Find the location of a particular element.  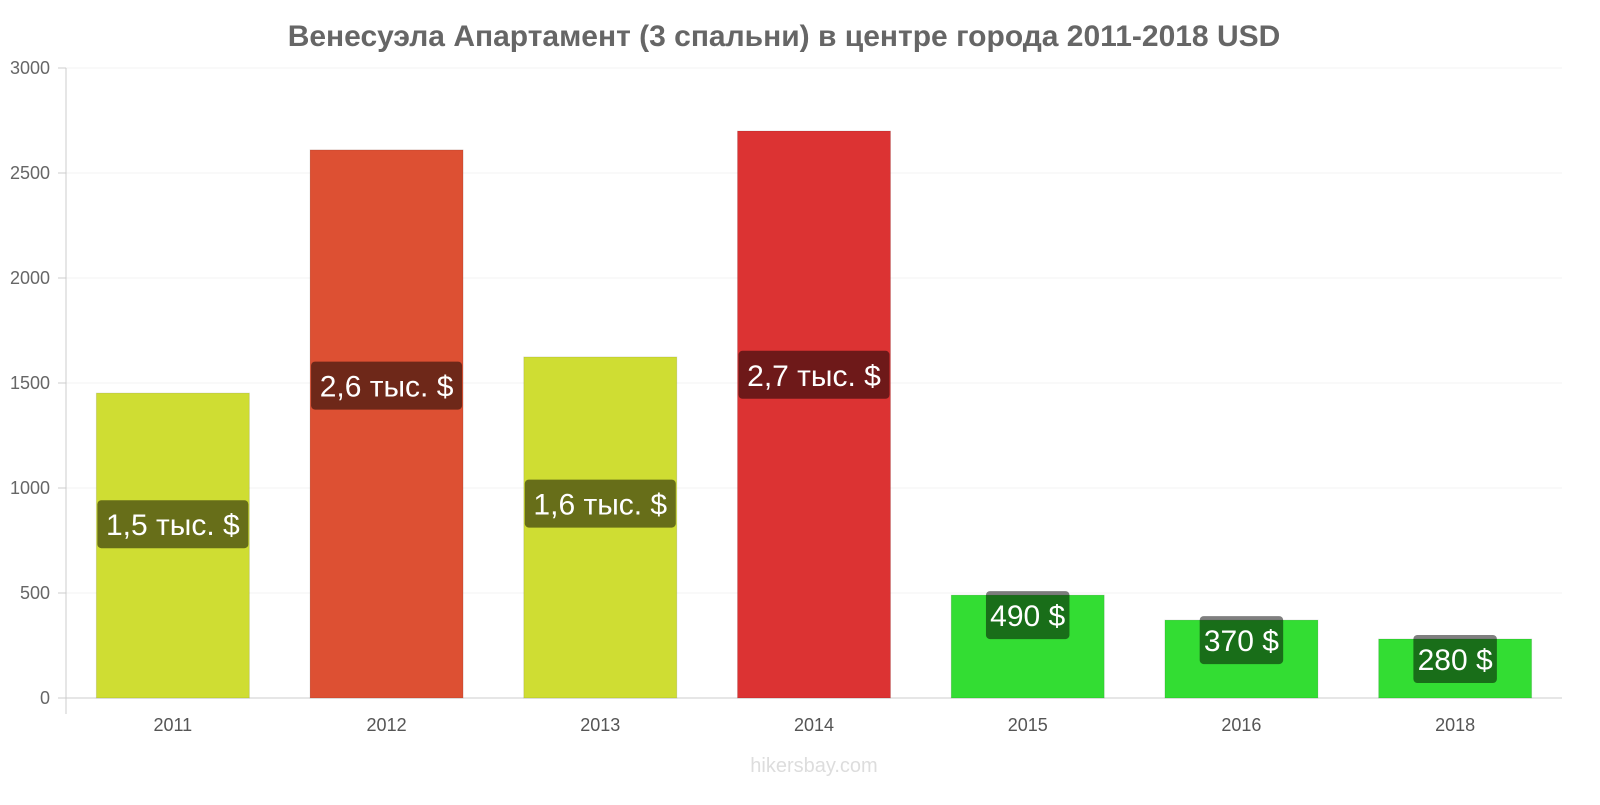

data-label: 1,5 тыс. $ is located at coordinates (173, 525).